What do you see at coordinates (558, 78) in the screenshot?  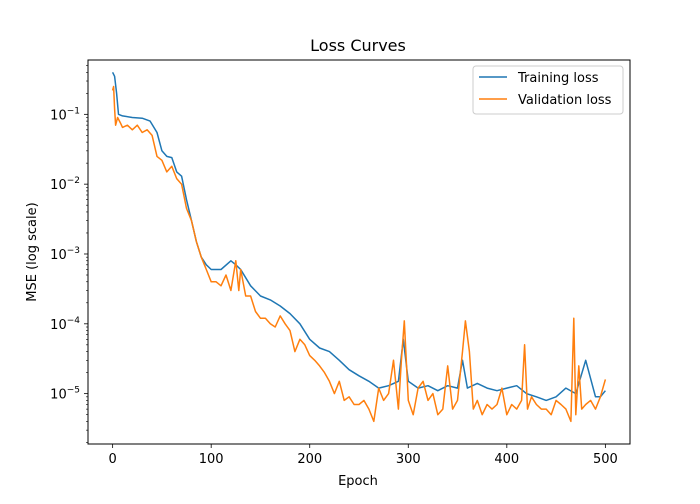 I see `legend-label-training: Training loss` at bounding box center [558, 78].